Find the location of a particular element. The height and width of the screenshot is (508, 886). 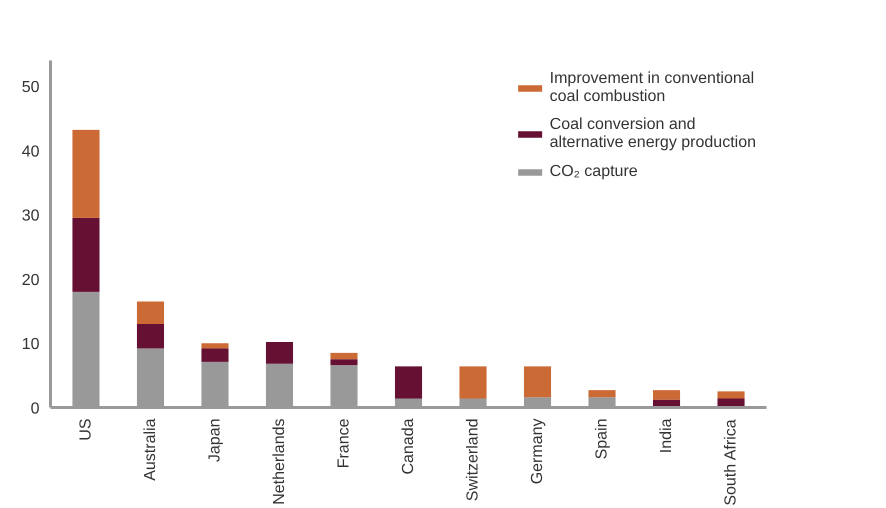

x-tick-label: Netherlands is located at coordinates (279, 461).